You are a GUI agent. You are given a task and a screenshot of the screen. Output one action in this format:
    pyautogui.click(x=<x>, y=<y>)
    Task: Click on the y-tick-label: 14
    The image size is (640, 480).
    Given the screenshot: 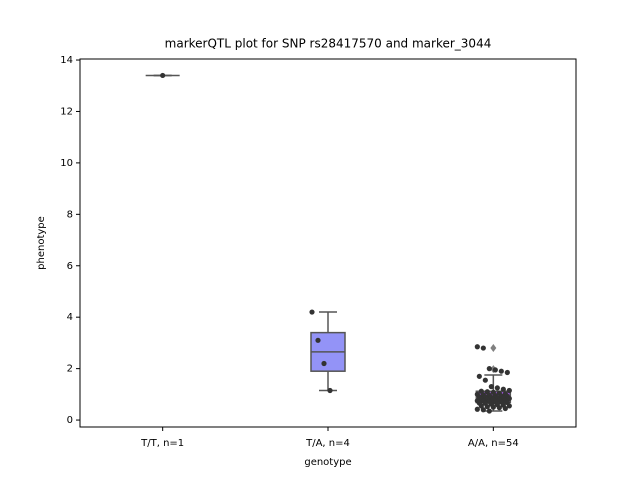 What is the action you would take?
    pyautogui.click(x=66, y=60)
    